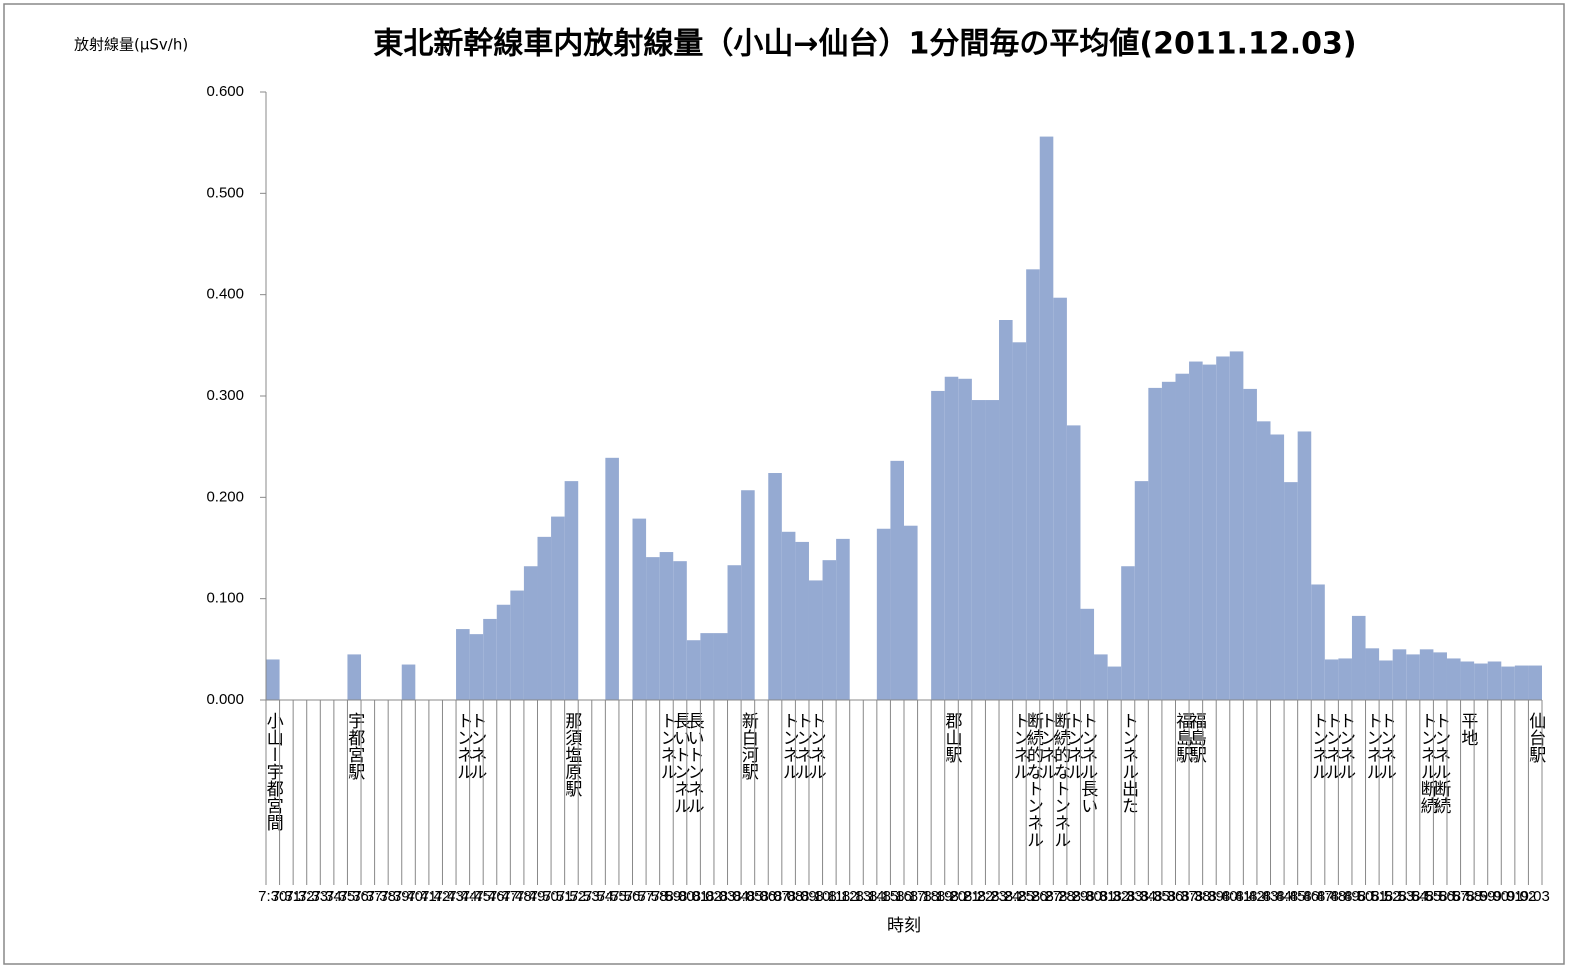  Describe the element at coordinates (367, 896) in the screenshot. I see `x-tick-label: 7:37` at that location.